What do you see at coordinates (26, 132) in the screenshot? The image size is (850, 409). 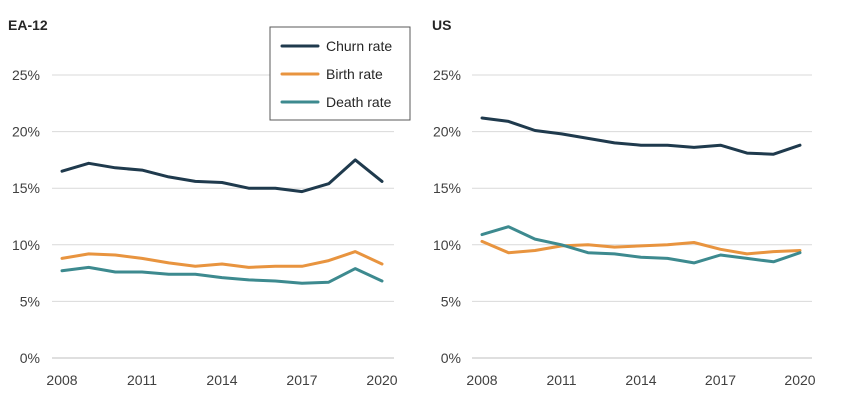 I see `y-tick-label-ea12-20: 20%` at bounding box center [26, 132].